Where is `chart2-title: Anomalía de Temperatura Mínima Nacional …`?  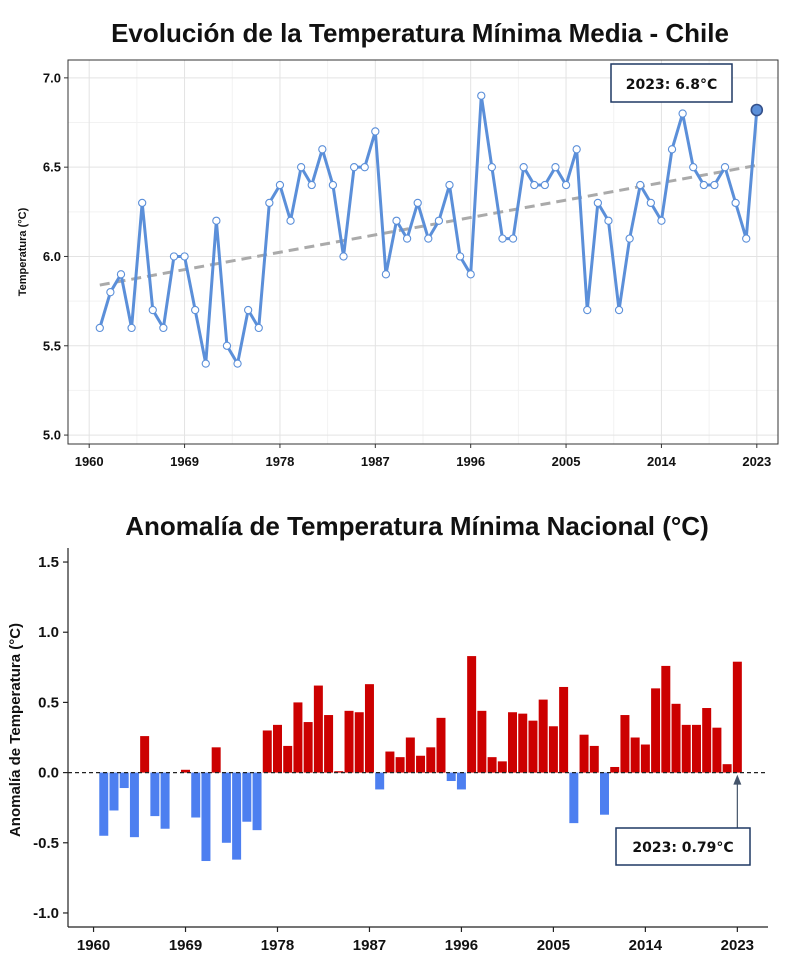 chart2-title: Anomalía de Temperatura Mínima Nacional … is located at coordinates (416, 526).